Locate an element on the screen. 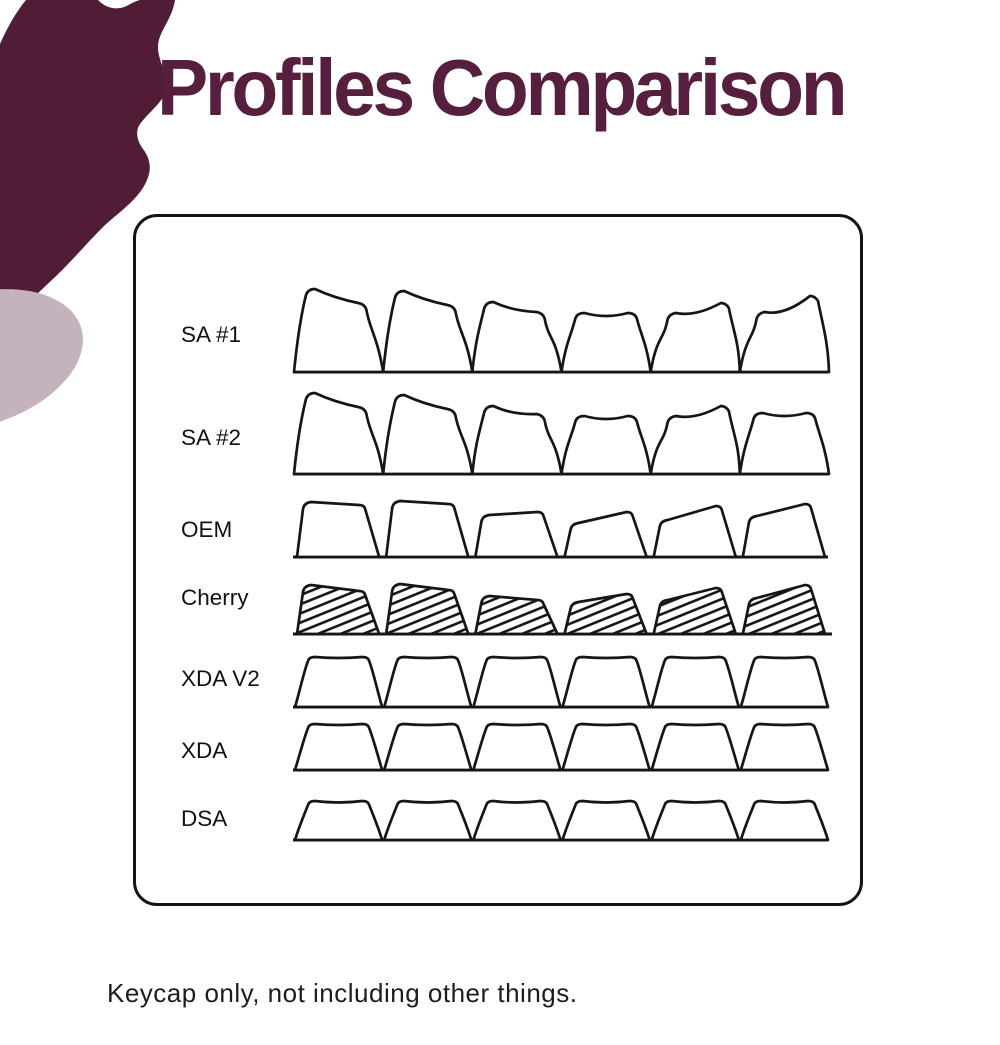 The height and width of the screenshot is (1045, 1000). page-title: Profiles Comparison is located at coordinates (502, 87).